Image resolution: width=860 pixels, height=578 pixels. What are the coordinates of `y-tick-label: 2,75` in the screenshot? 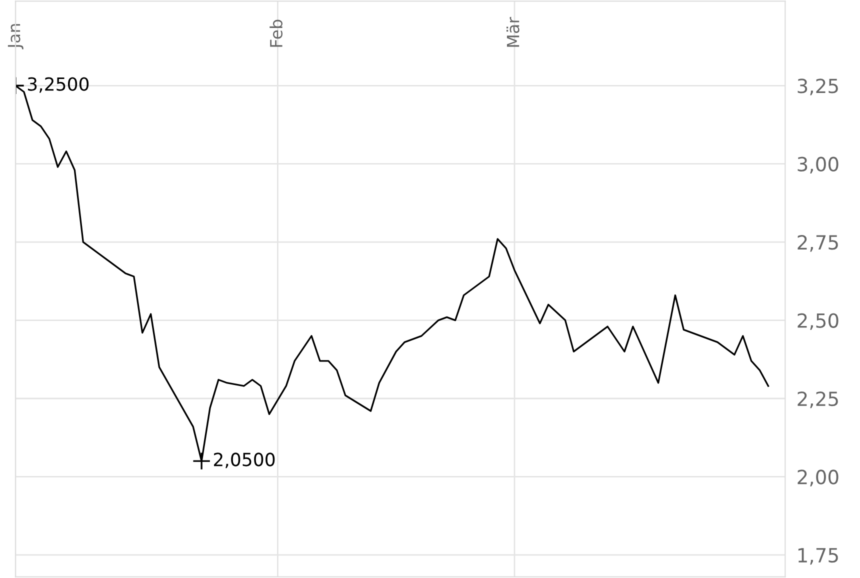 It's located at (818, 243).